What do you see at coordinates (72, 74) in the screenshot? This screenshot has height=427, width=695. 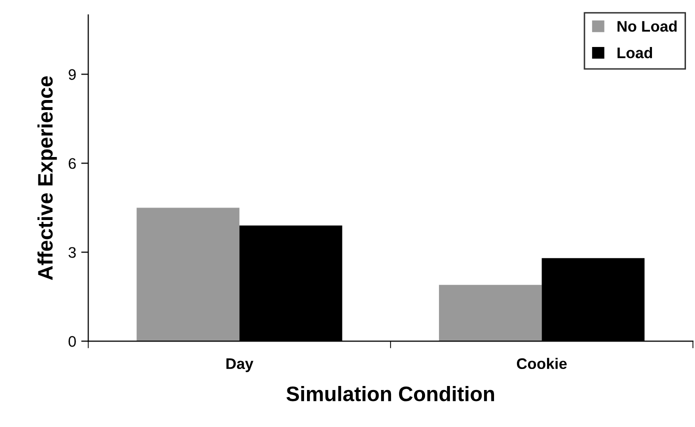 I see `y-tick-label: 9` at bounding box center [72, 74].